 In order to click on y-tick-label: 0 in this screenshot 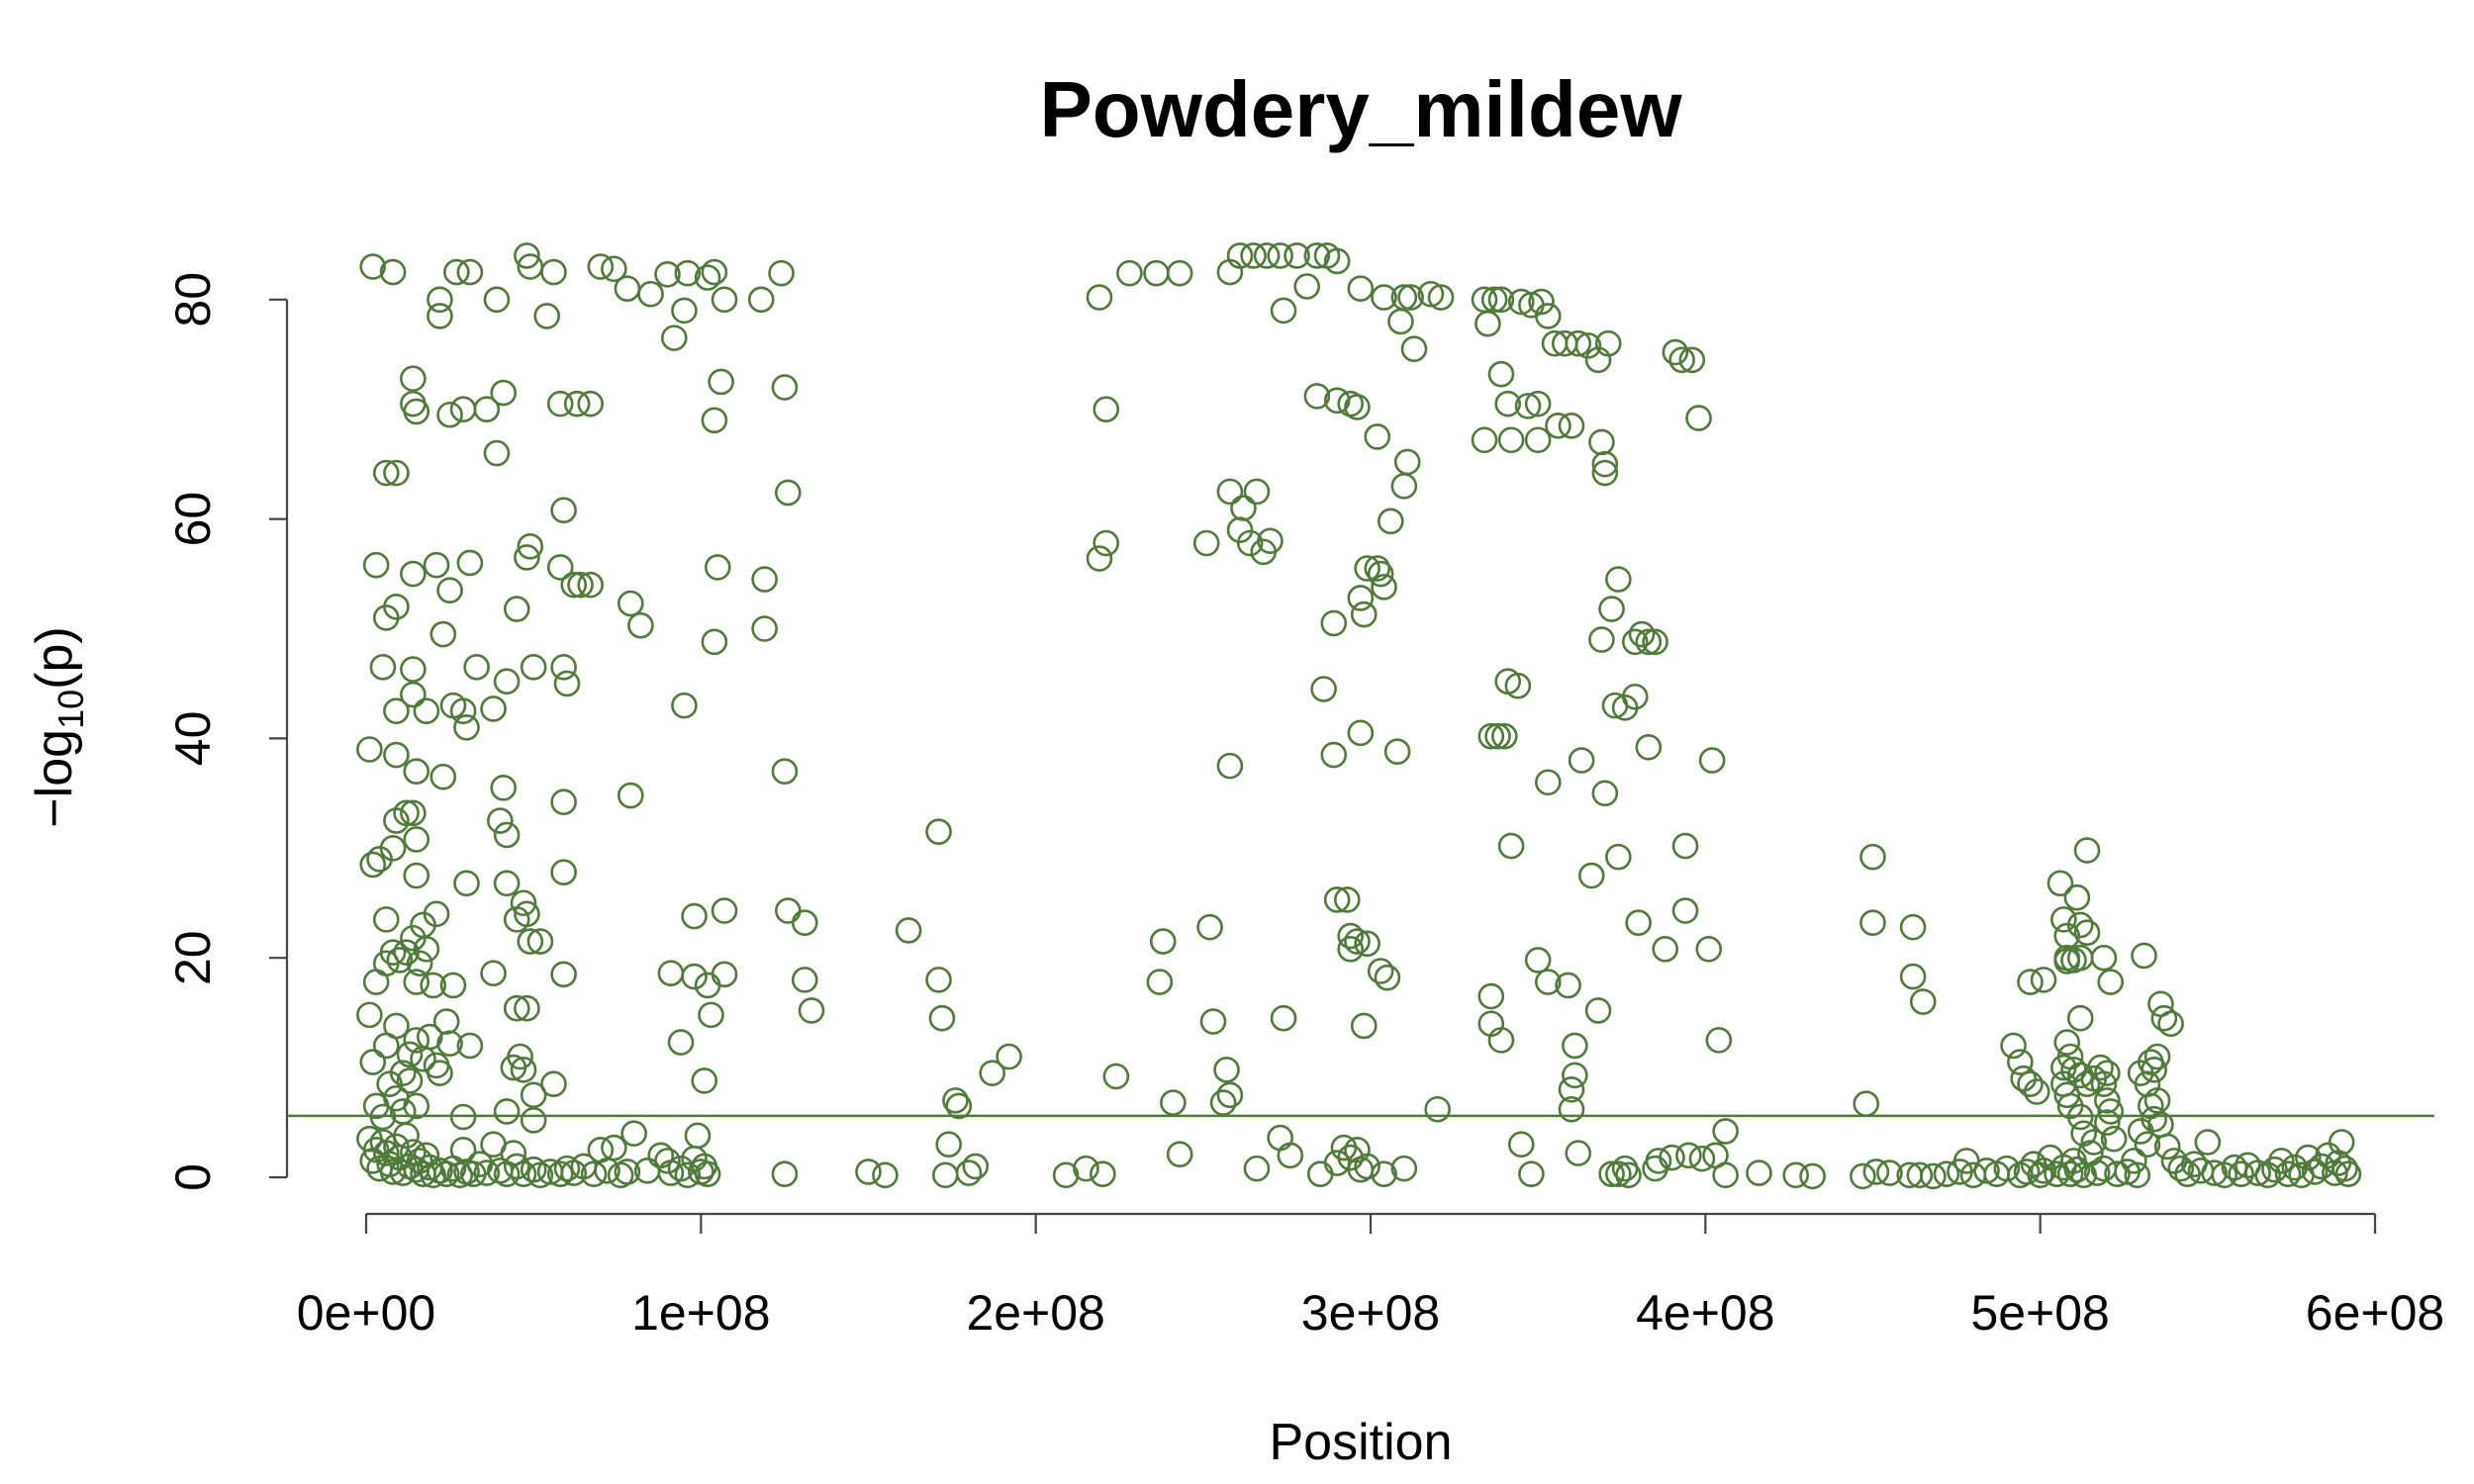, I will do `click(193, 1177)`.